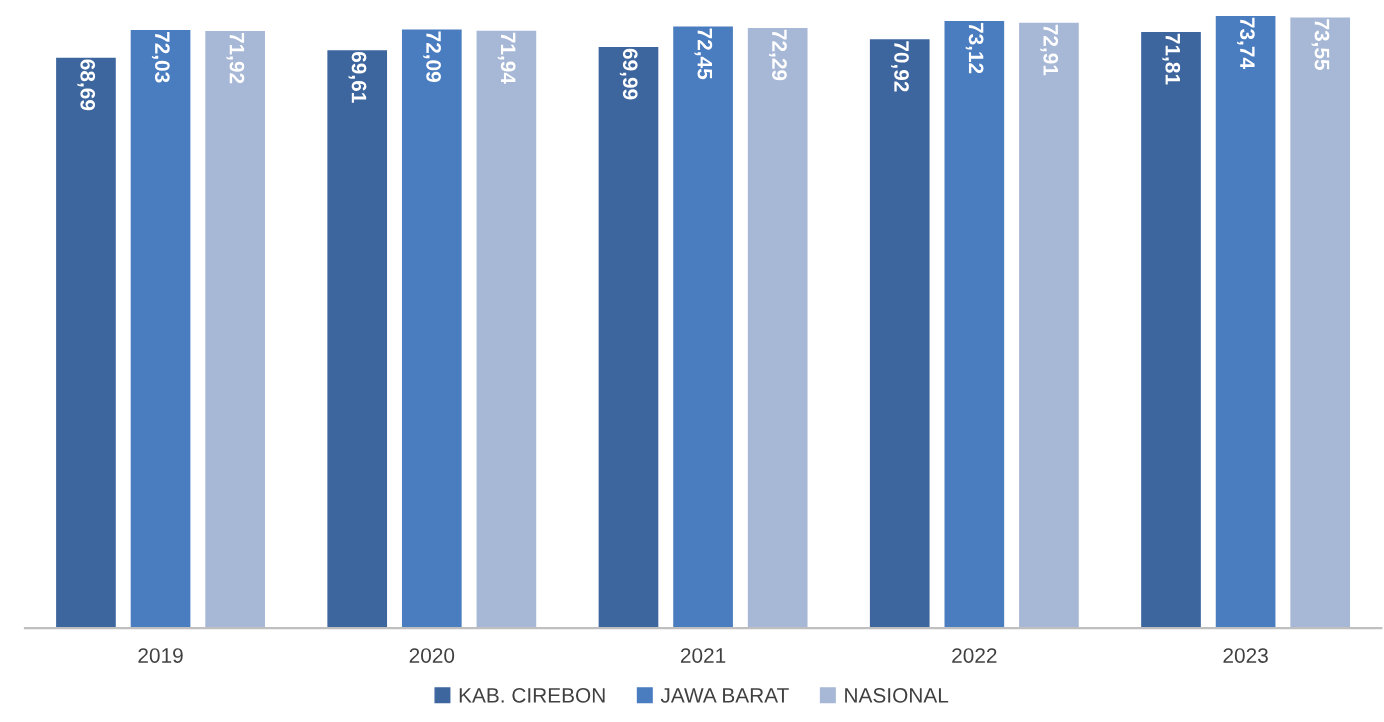 The width and height of the screenshot is (1384, 722). Describe the element at coordinates (1245, 655) in the screenshot. I see `x-tick-label: 2023` at that location.